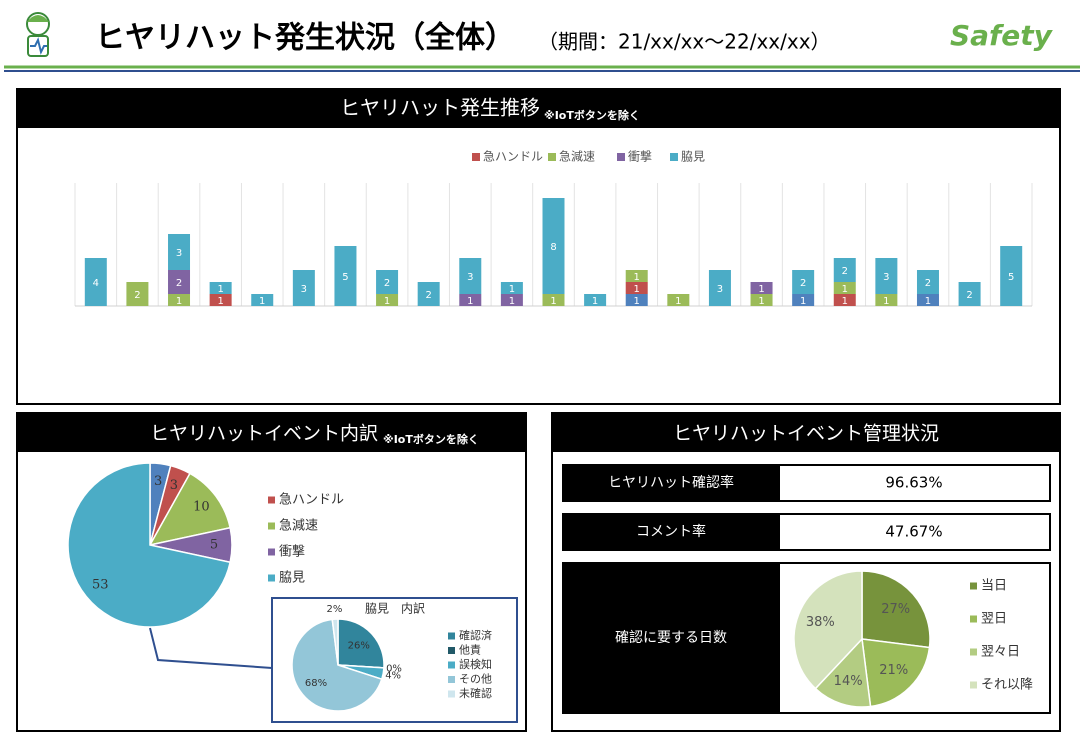 This screenshot has height=741, width=1084. I want to click on data-label: 10, so click(201, 506).